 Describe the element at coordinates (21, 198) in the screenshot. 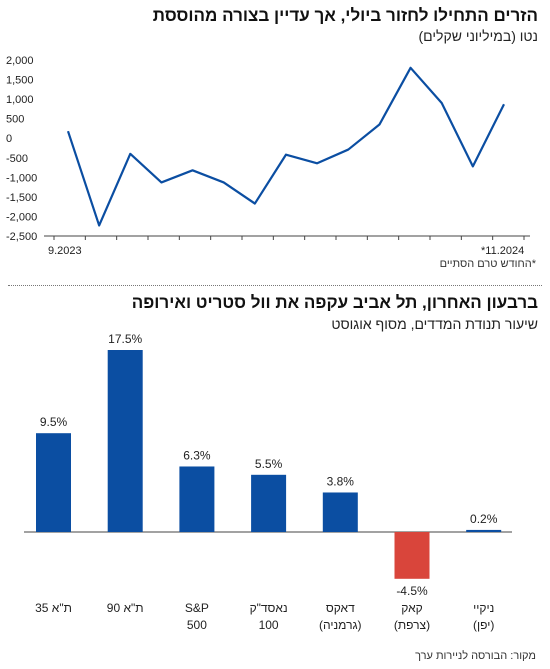

I see `y-tick-label: -1,500` at that location.